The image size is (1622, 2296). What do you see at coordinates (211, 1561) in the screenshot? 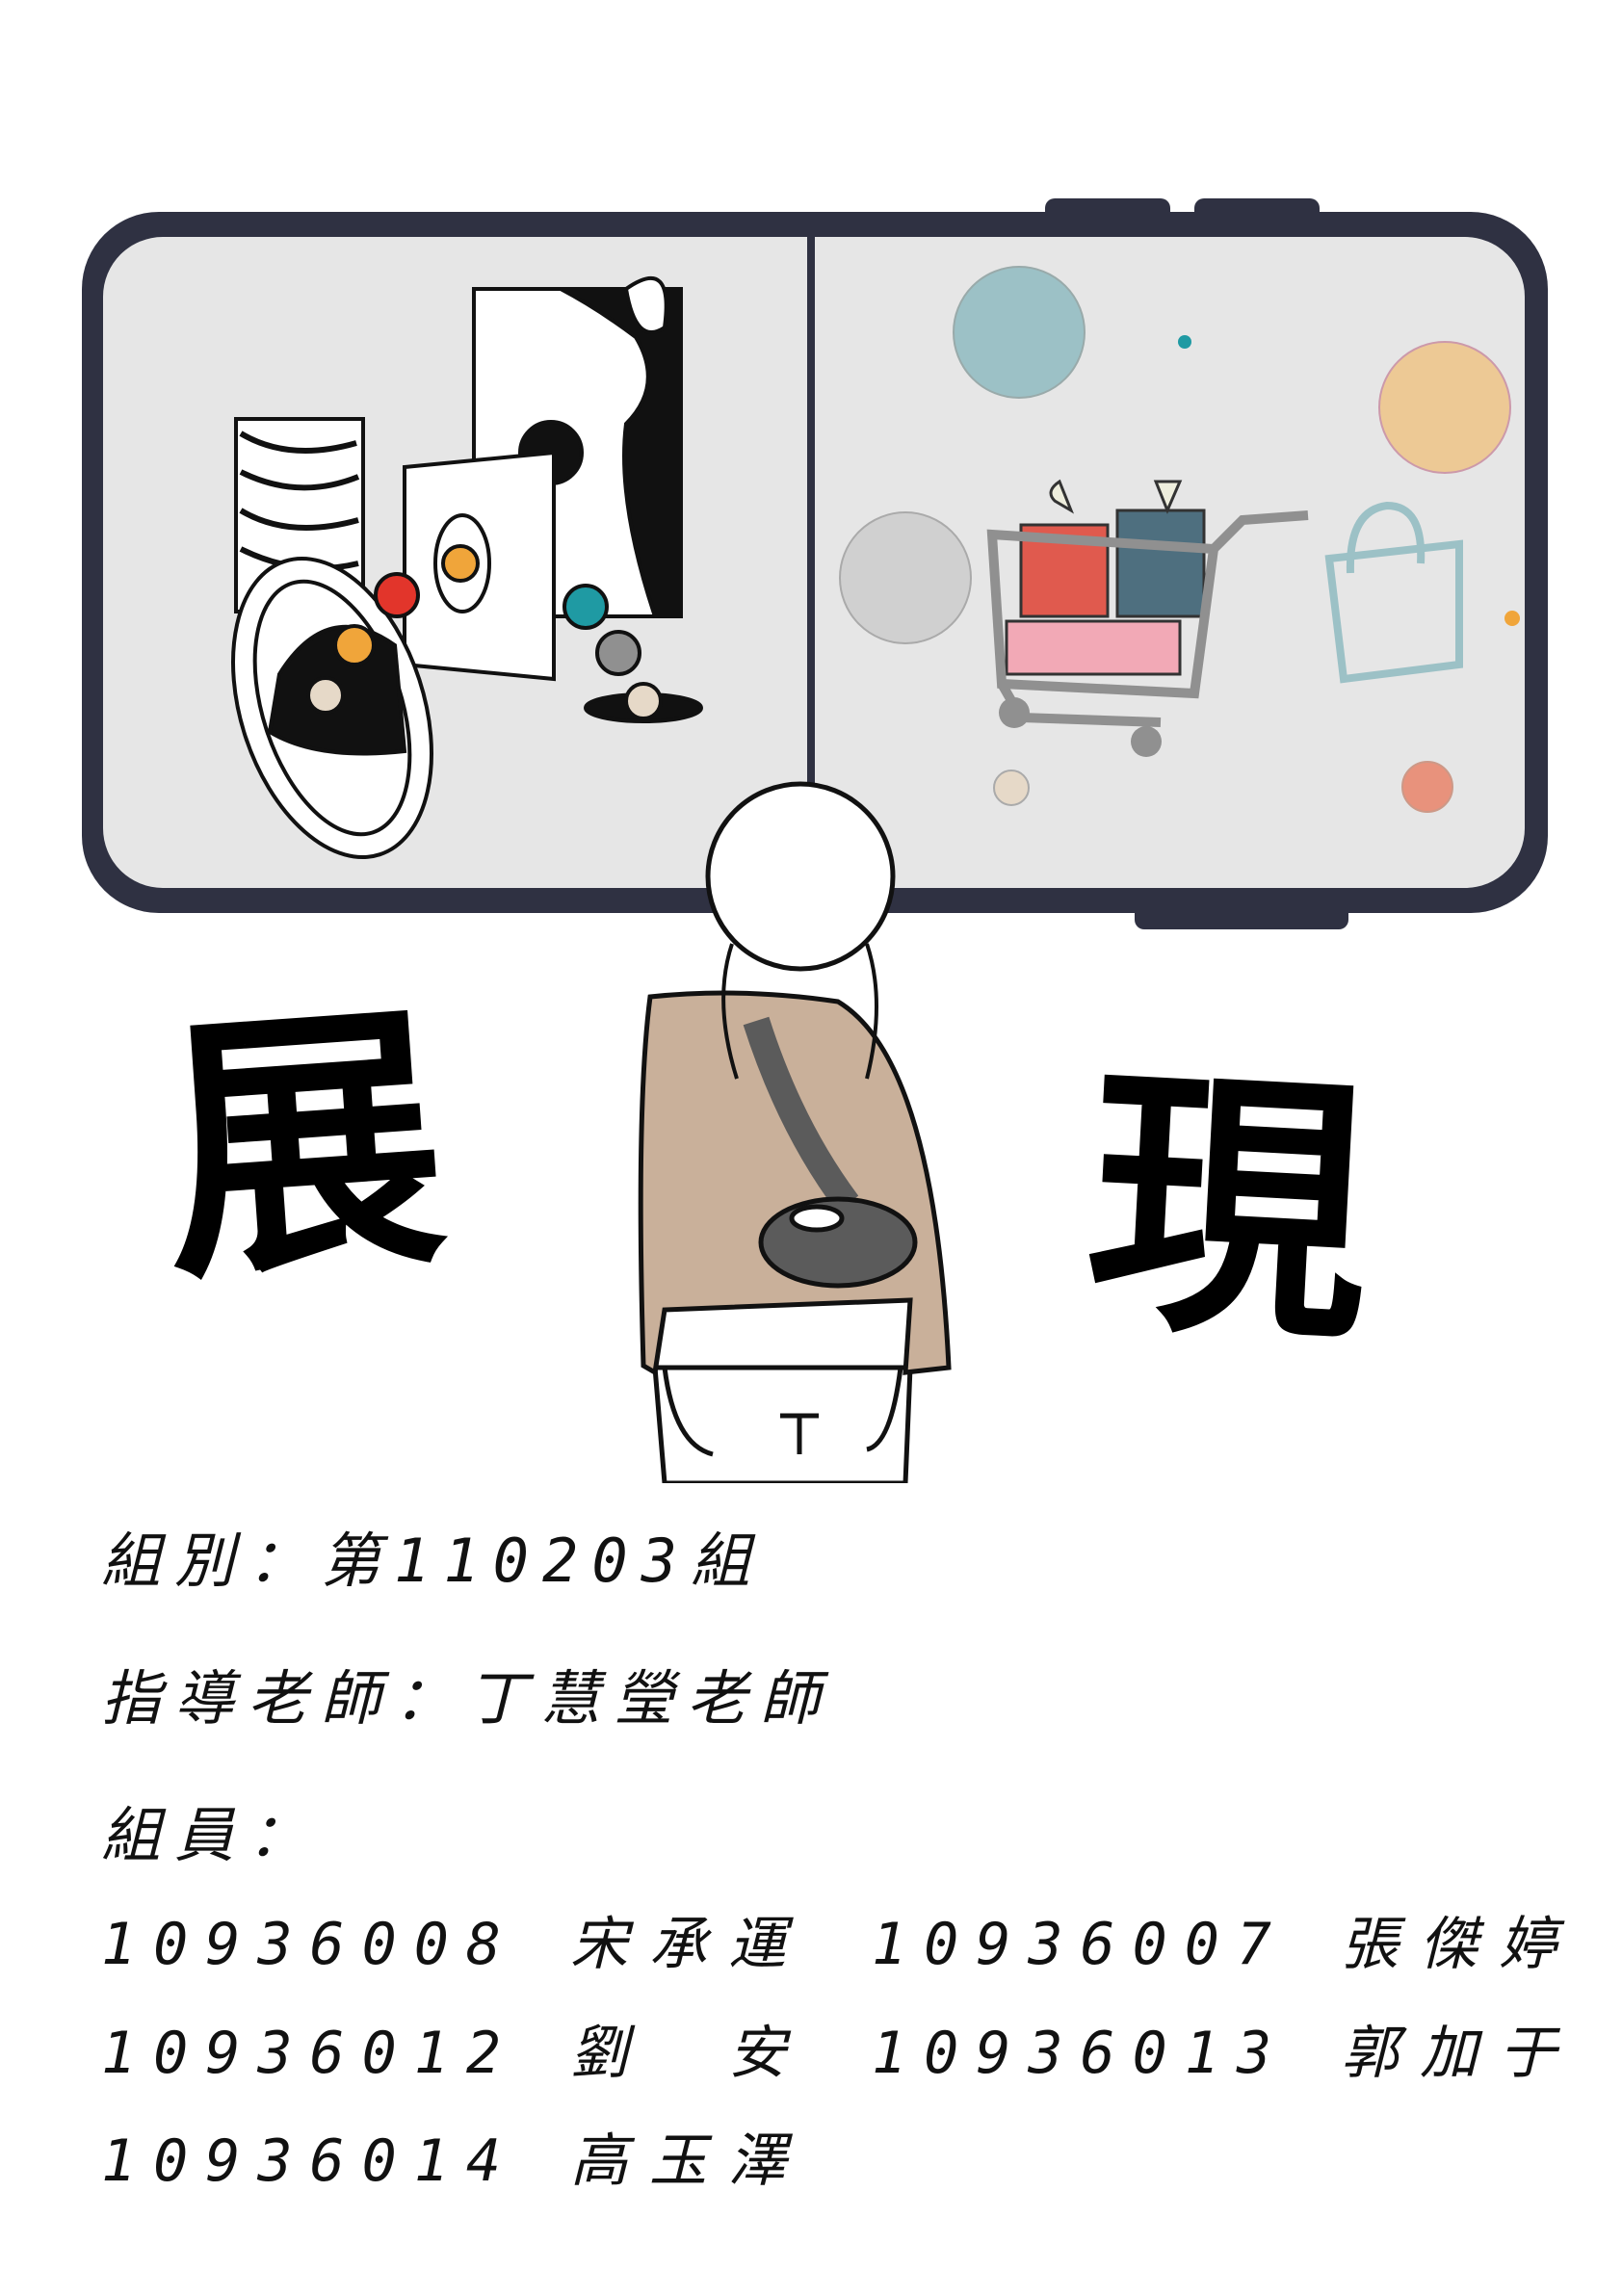
I see `group-label: 組別：` at bounding box center [211, 1561].